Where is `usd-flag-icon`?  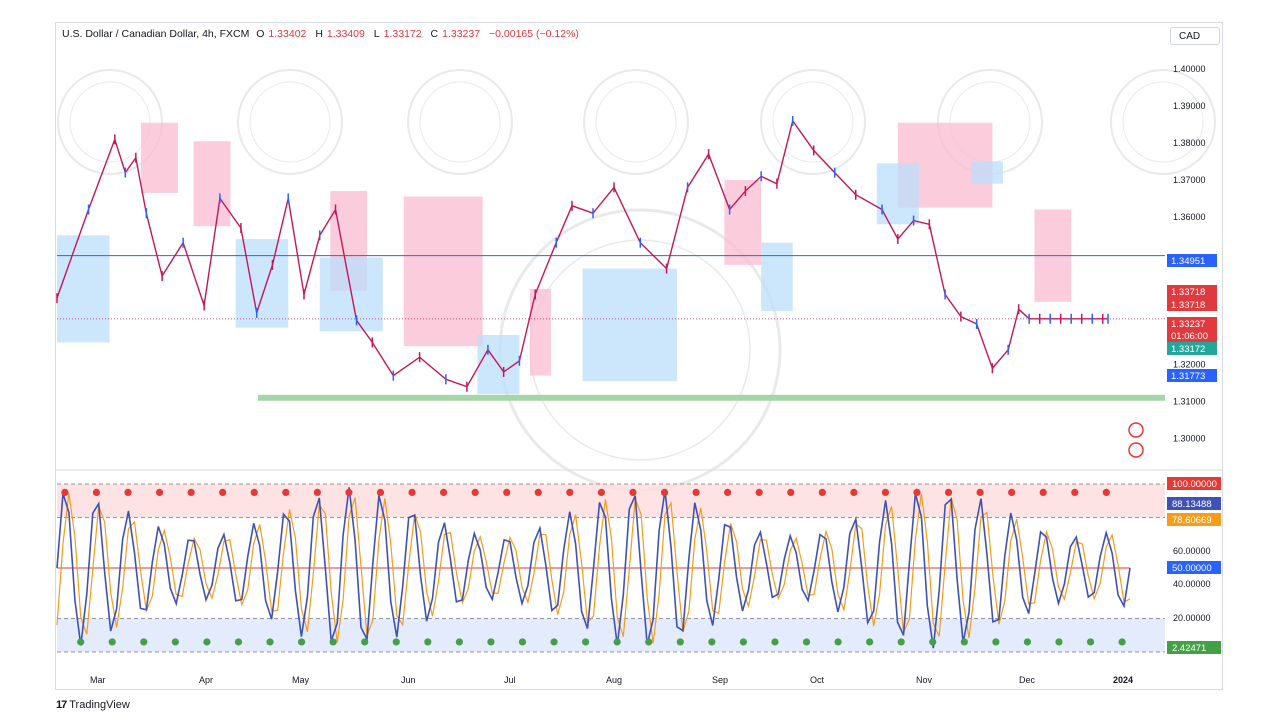
usd-flag-icon is located at coordinates (1136, 450).